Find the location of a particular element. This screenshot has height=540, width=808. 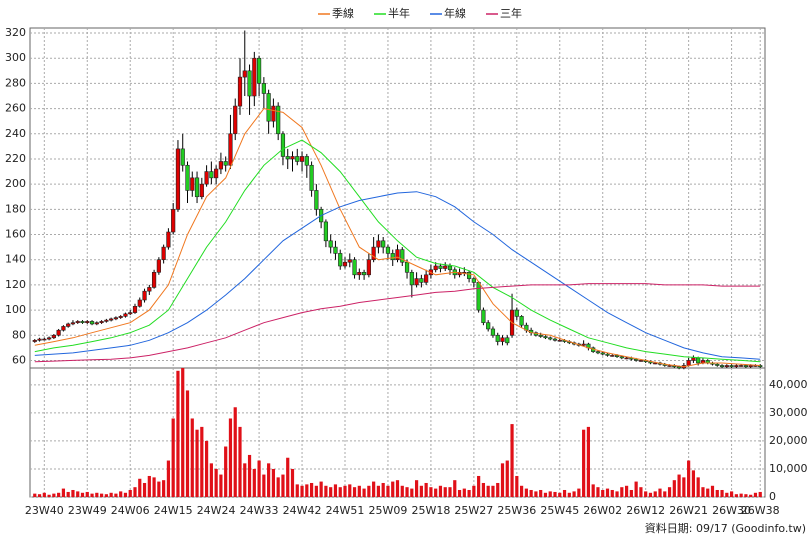

footer-note: 資料日期: 09/17 (Goodinfo.tw) is located at coordinates (725, 528).